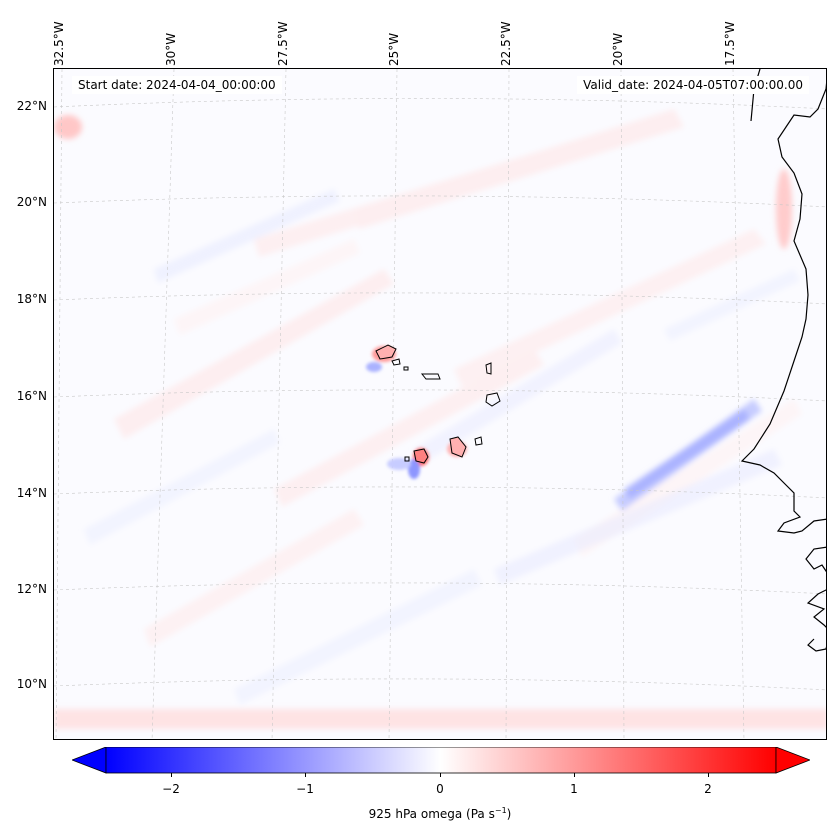 This screenshot has height=839, width=837. What do you see at coordinates (31, 299) in the screenshot?
I see `lat-label-18n: 18°N` at bounding box center [31, 299].